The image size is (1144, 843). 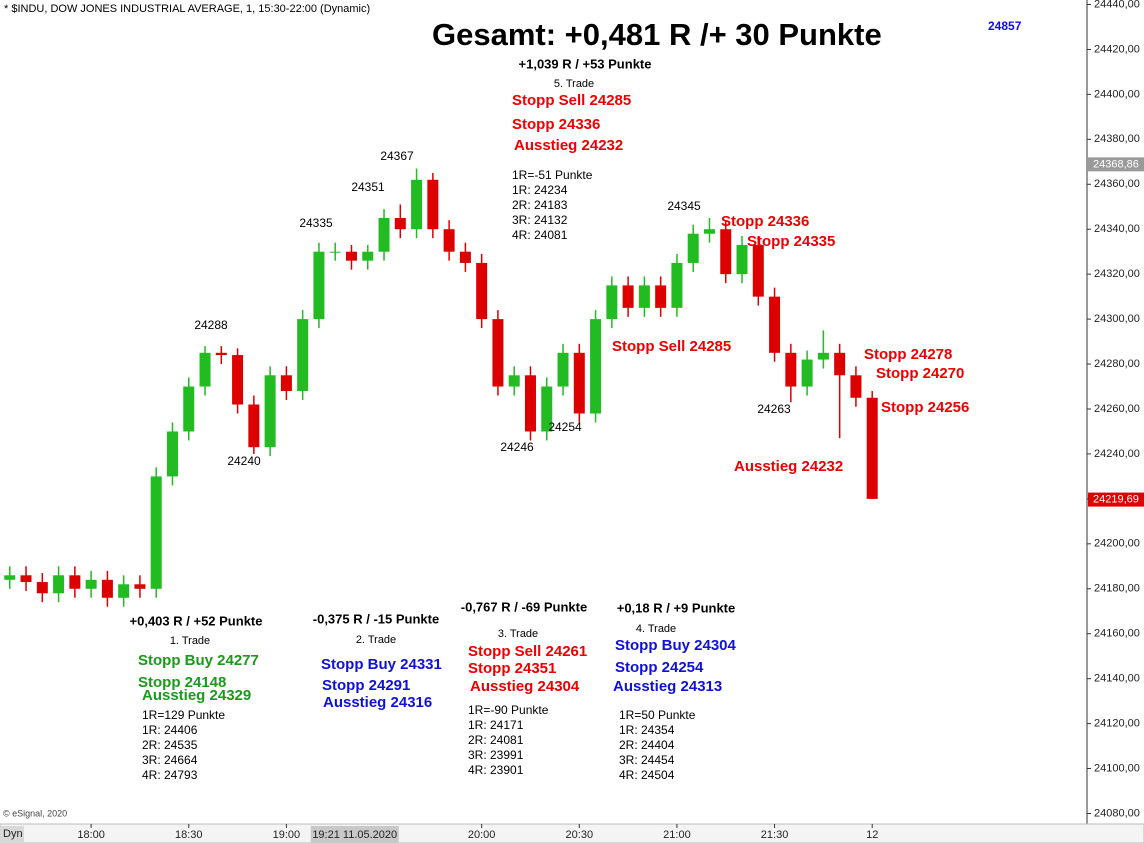 I want to click on y-tick-label: 24320,00, so click(x=1117, y=274).